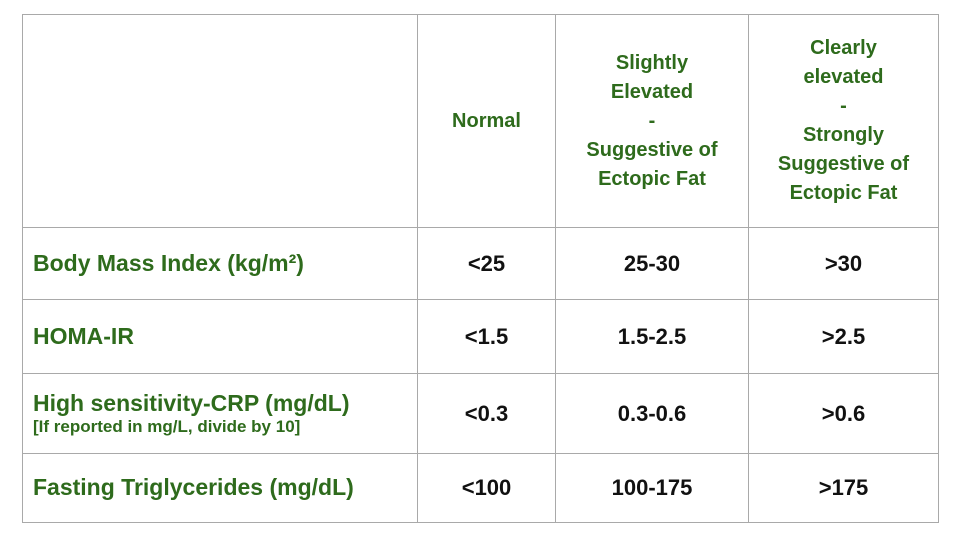  I want to click on cell-crp-clearly-elevated: >0.6, so click(843, 413).